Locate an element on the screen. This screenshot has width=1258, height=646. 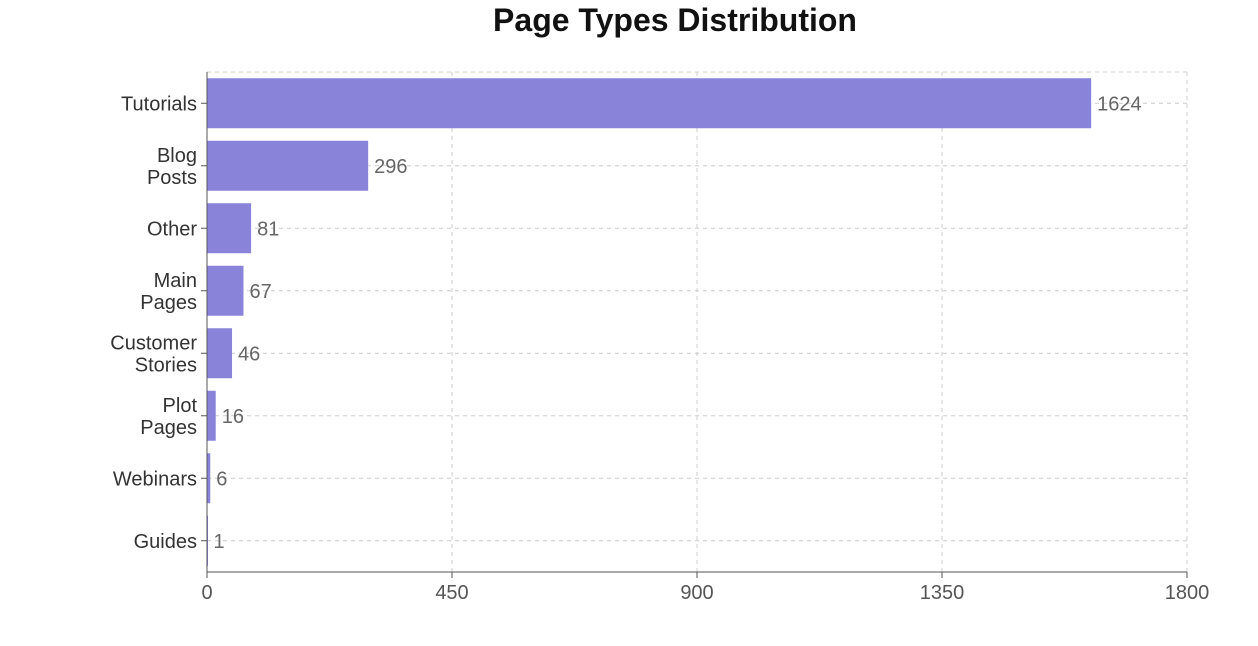
x-tick-label-3: 1350 is located at coordinates (942, 593).